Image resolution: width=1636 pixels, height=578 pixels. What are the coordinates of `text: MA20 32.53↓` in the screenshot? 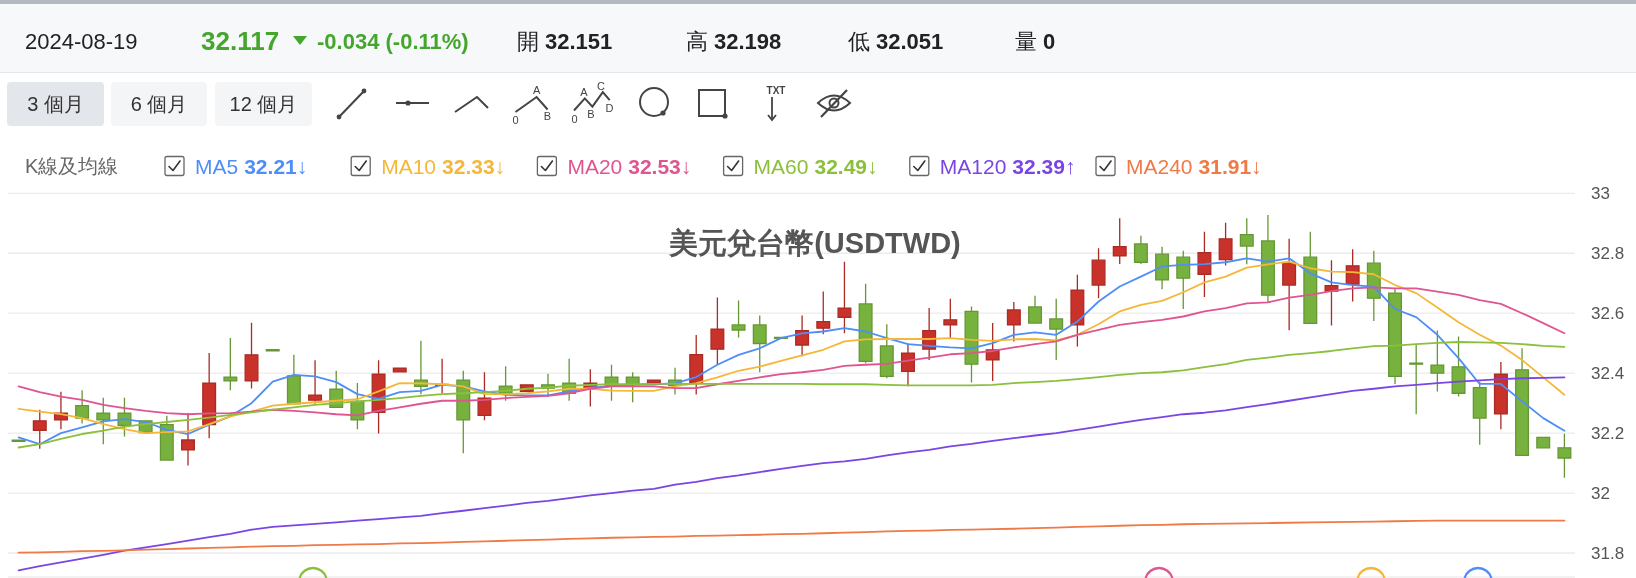 It's located at (629, 166).